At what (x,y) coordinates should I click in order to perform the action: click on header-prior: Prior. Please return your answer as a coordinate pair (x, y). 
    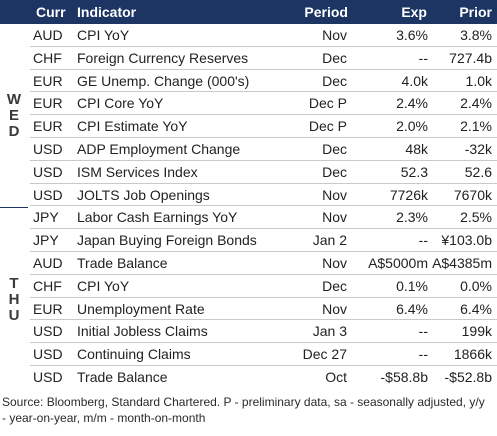
    Looking at the image, I should click on (475, 12).